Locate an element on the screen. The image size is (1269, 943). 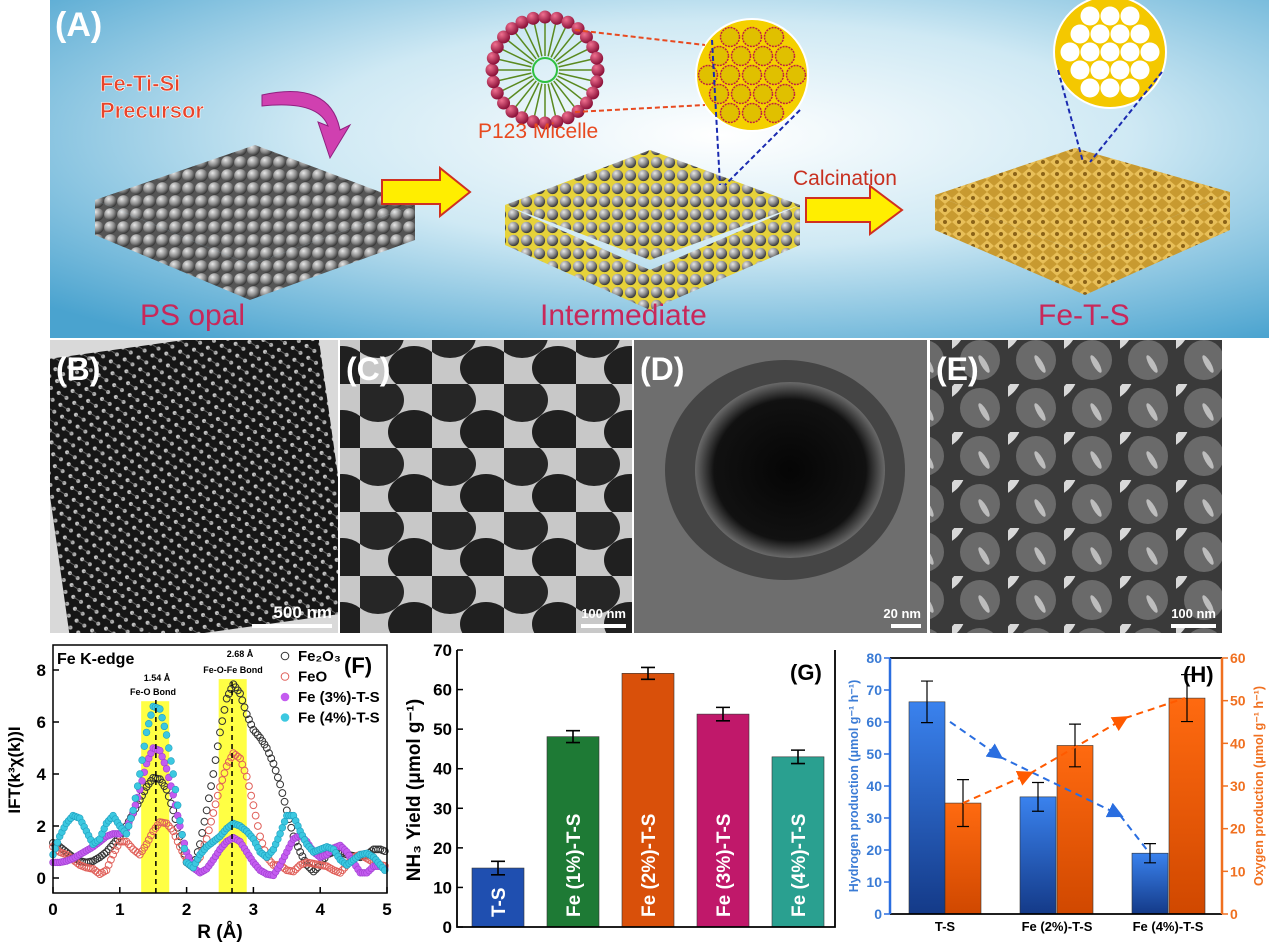
y-axis-label: NH₃ Yield (μmol g⁻¹) is located at coordinates (414, 790).